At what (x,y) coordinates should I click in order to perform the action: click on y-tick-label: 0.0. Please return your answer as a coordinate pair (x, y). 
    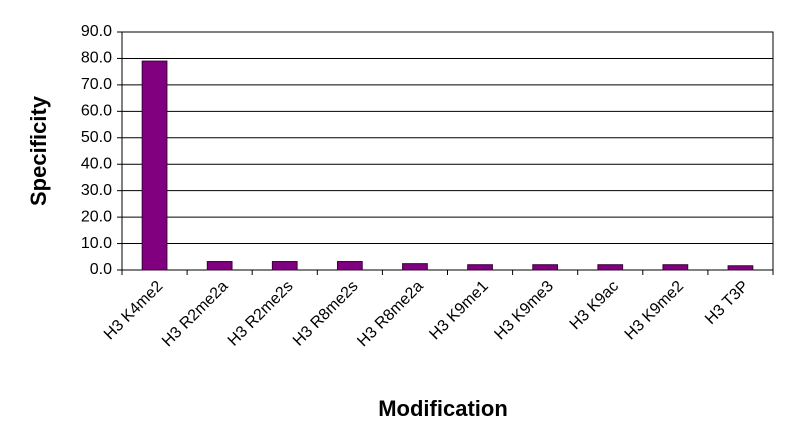
    Looking at the image, I should click on (101, 269).